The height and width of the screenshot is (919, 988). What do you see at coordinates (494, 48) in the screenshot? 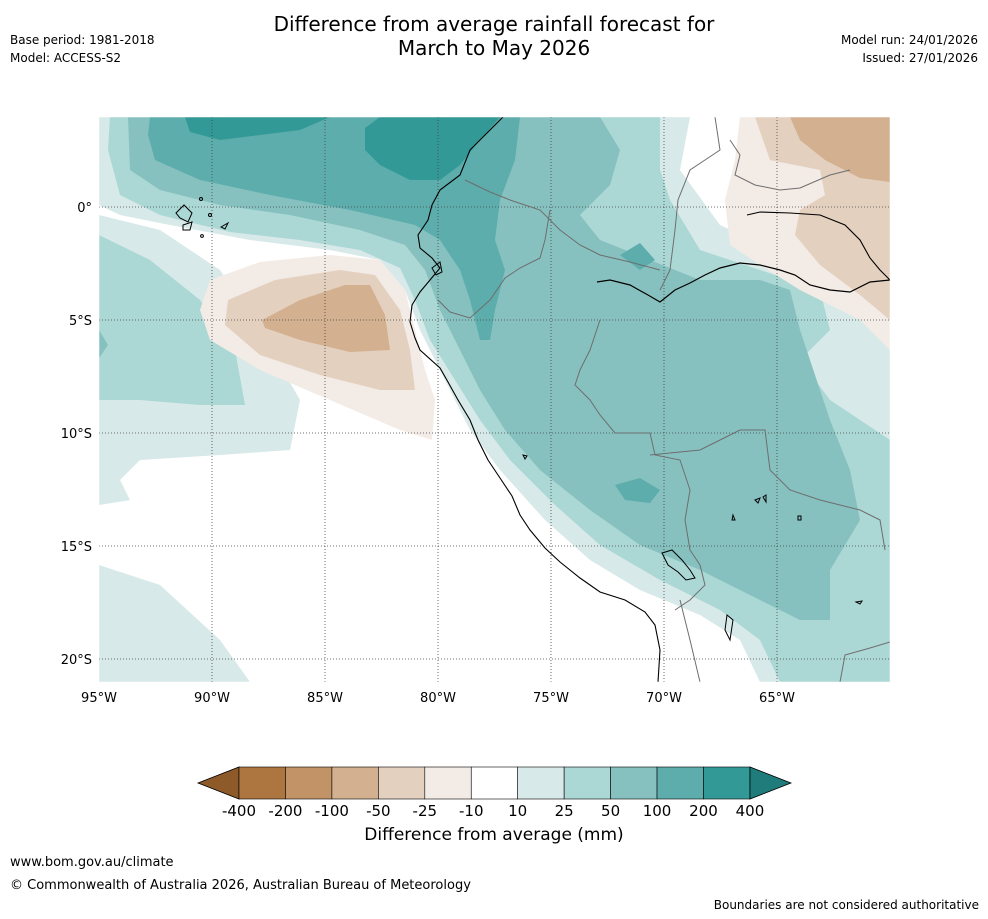
I see `title-line-2: March to May 2026` at bounding box center [494, 48].